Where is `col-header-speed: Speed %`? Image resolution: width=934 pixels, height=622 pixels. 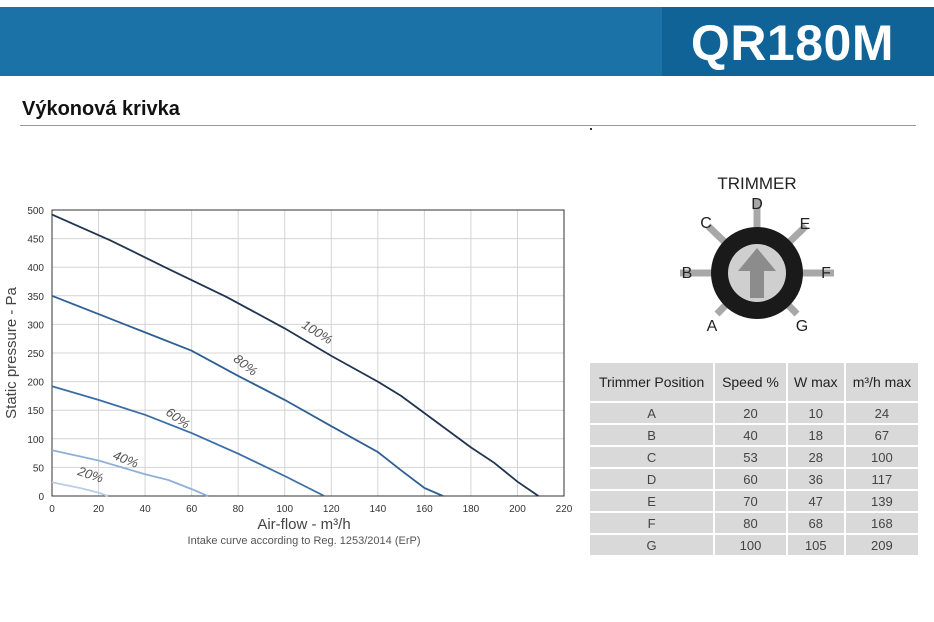 col-header-speed: Speed % is located at coordinates (750, 382).